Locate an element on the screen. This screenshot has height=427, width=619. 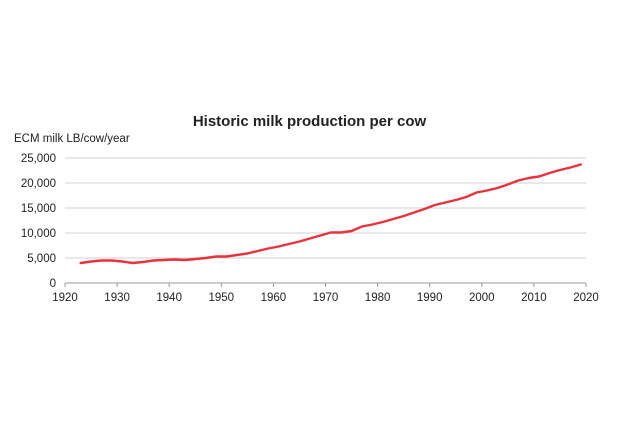
y-tick-label: 5,000 is located at coordinates (41, 259).